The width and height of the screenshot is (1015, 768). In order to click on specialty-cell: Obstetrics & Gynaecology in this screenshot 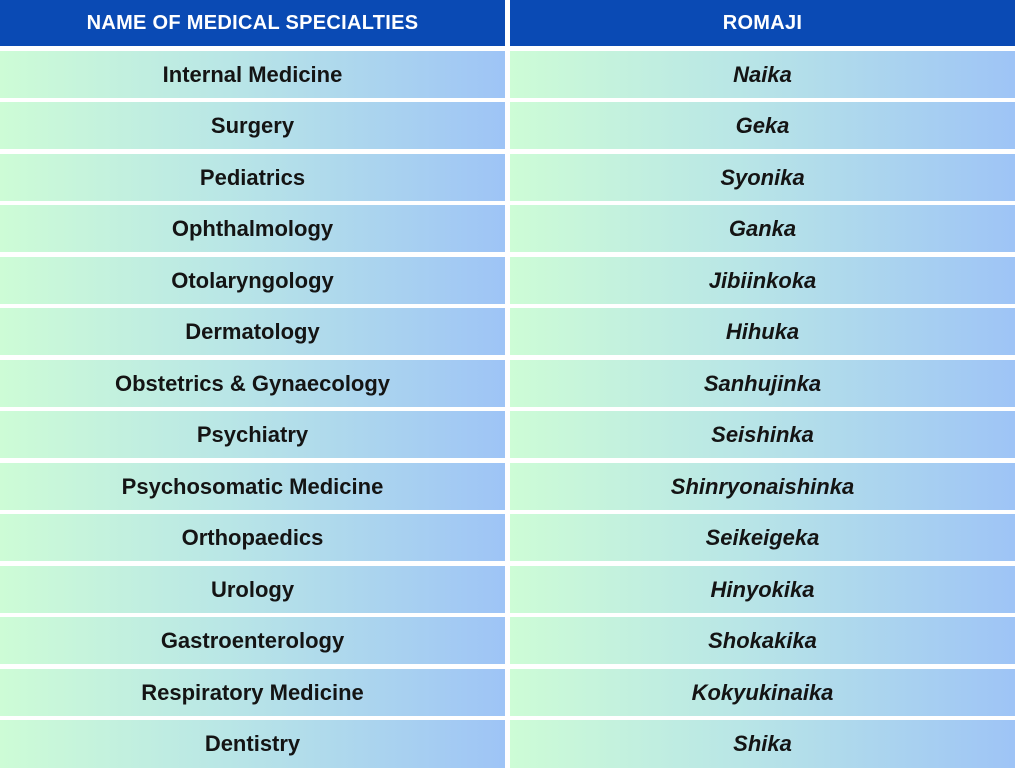, I will do `click(252, 383)`.